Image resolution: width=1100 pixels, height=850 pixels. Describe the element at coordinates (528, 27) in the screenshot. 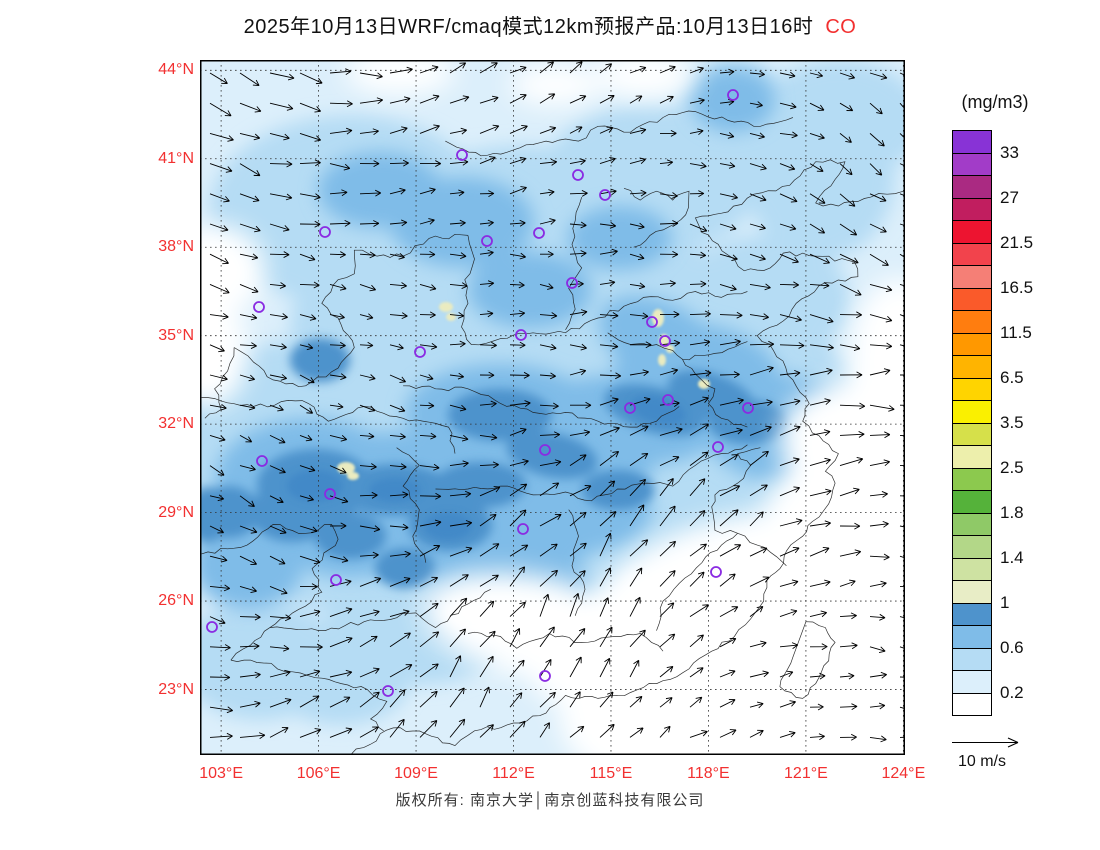

I see `title-text: 2025年10月13日WRF/cmaq模式12km预报产品:10月13日16时` at that location.